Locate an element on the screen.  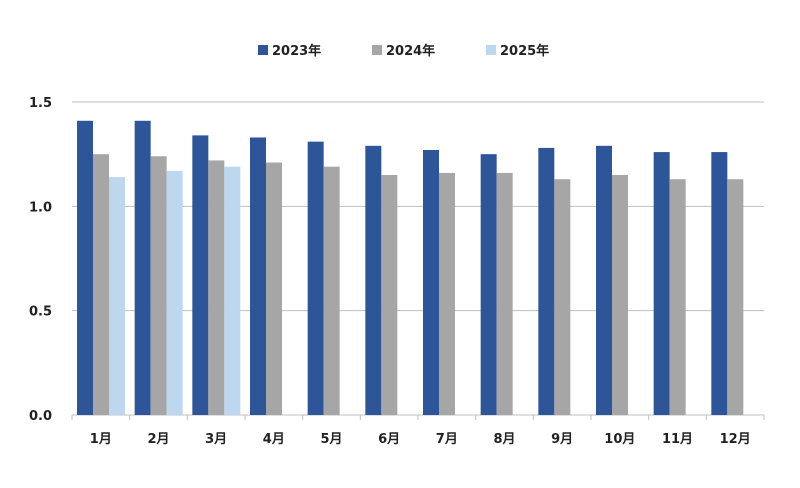
x-tick-label: 1月 is located at coordinates (101, 439).